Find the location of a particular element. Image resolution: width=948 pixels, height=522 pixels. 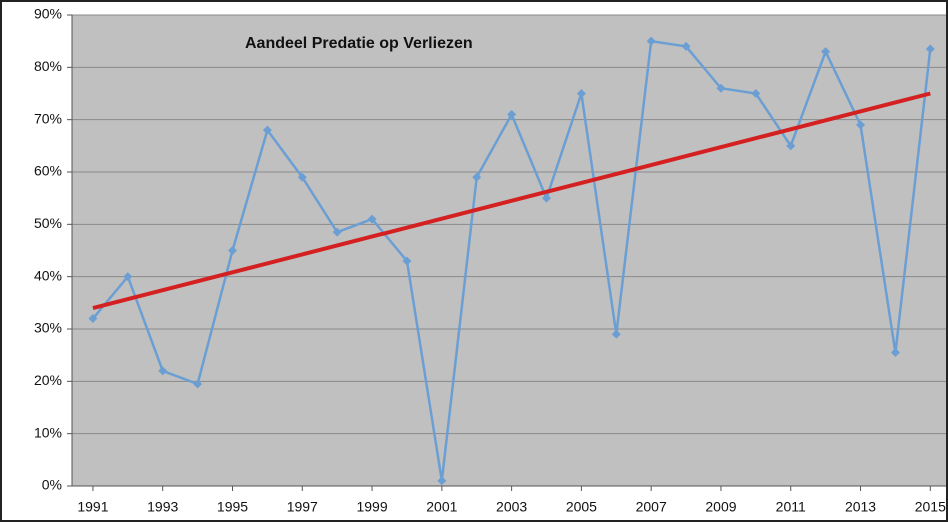

x-tick-label: 2009 is located at coordinates (720, 507).